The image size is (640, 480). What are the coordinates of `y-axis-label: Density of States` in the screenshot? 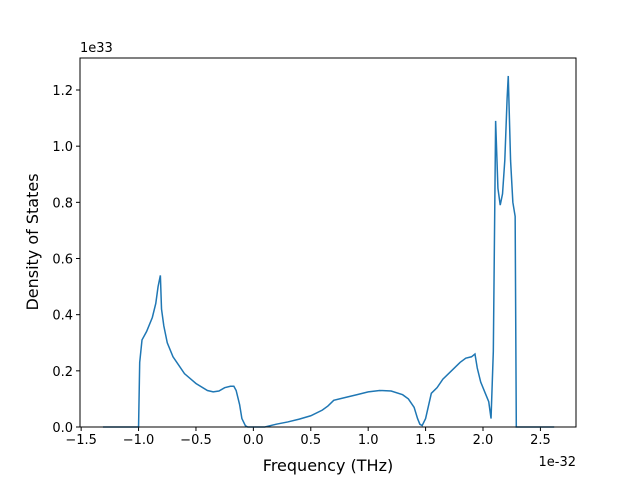 It's located at (32, 241).